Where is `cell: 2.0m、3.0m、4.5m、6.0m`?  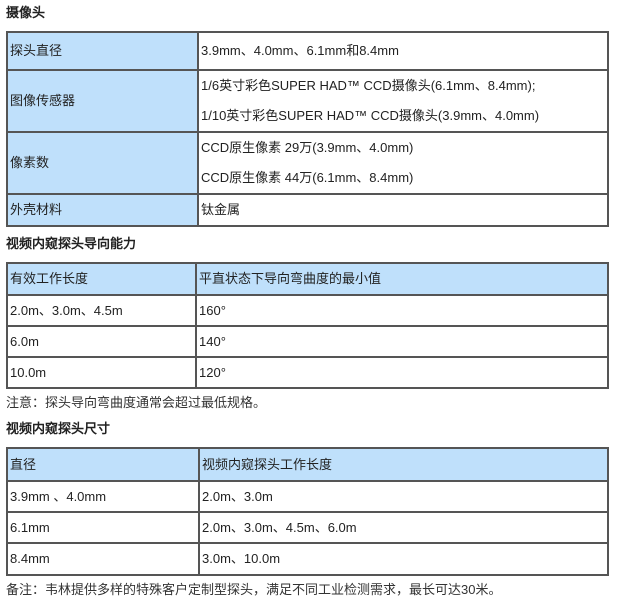 cell: 2.0m、3.0m、4.5m、6.0m is located at coordinates (403, 527).